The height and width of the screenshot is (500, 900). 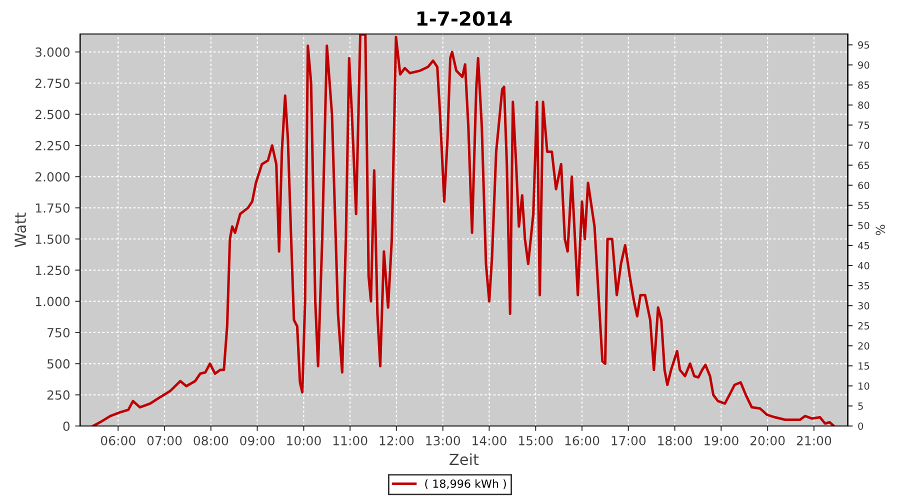 I want to click on y2-tick-label: 50, so click(x=864, y=226).